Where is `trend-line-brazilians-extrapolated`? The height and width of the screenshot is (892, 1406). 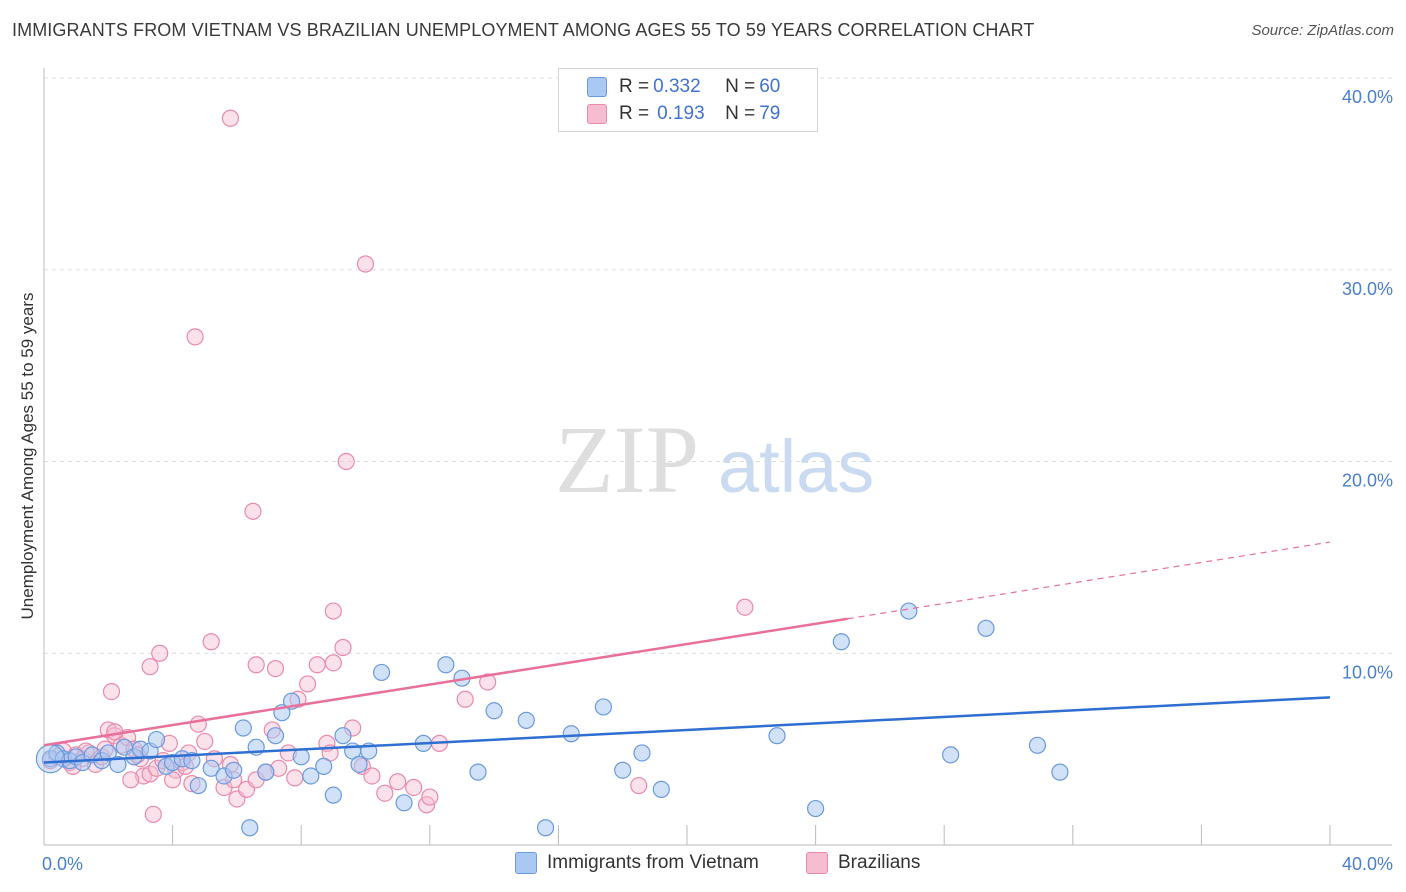
trend-line-brazilians-extrapolated is located at coordinates (1089, 580).